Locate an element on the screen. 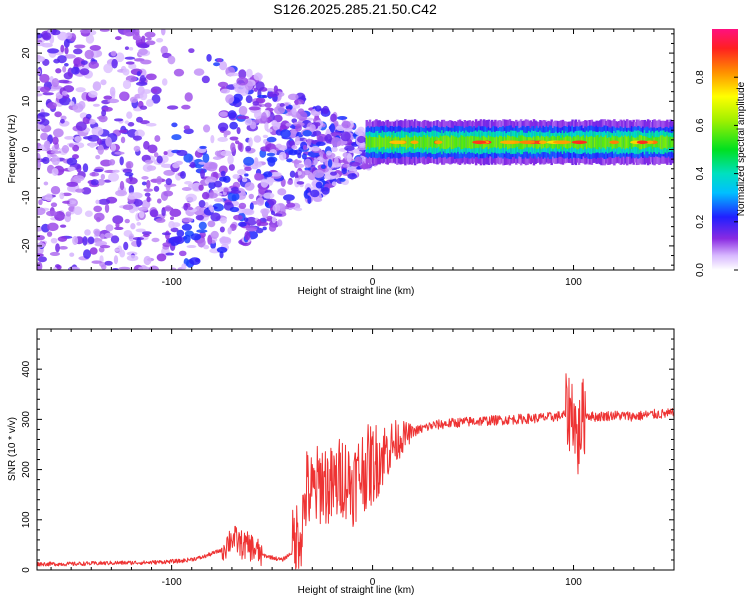  colorbar-tick-label: 0.6 is located at coordinates (700, 125).